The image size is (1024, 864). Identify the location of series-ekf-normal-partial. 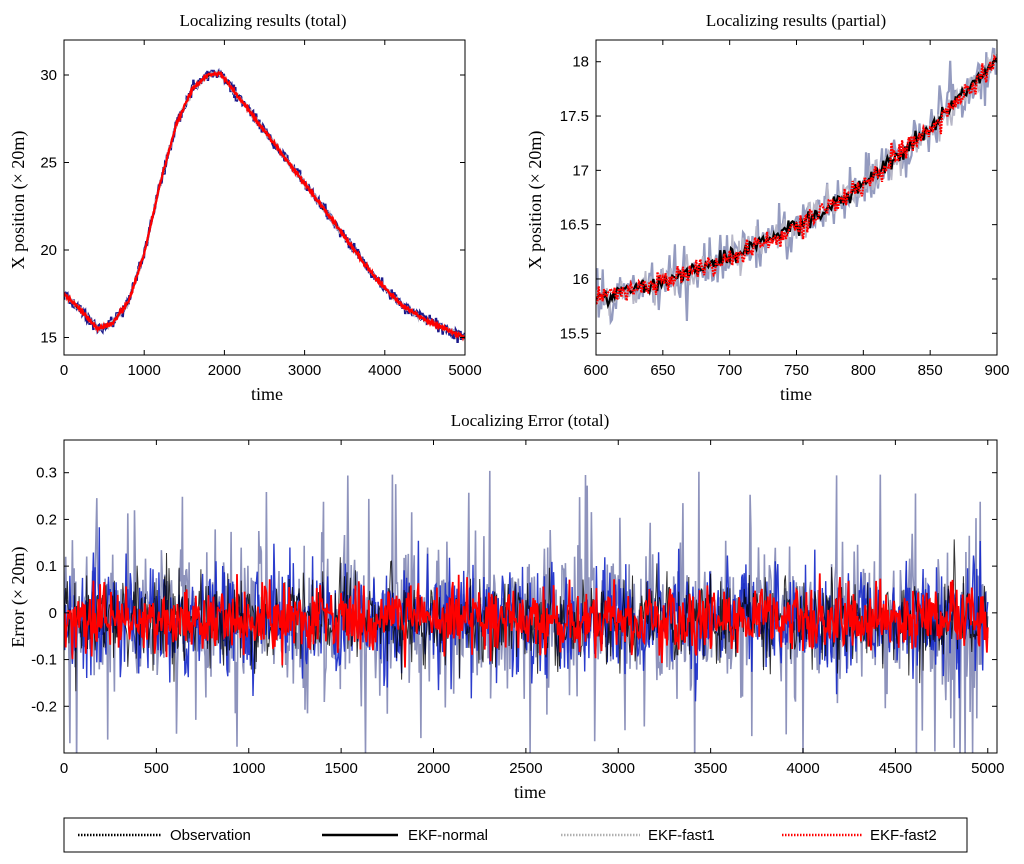
(796, 183).